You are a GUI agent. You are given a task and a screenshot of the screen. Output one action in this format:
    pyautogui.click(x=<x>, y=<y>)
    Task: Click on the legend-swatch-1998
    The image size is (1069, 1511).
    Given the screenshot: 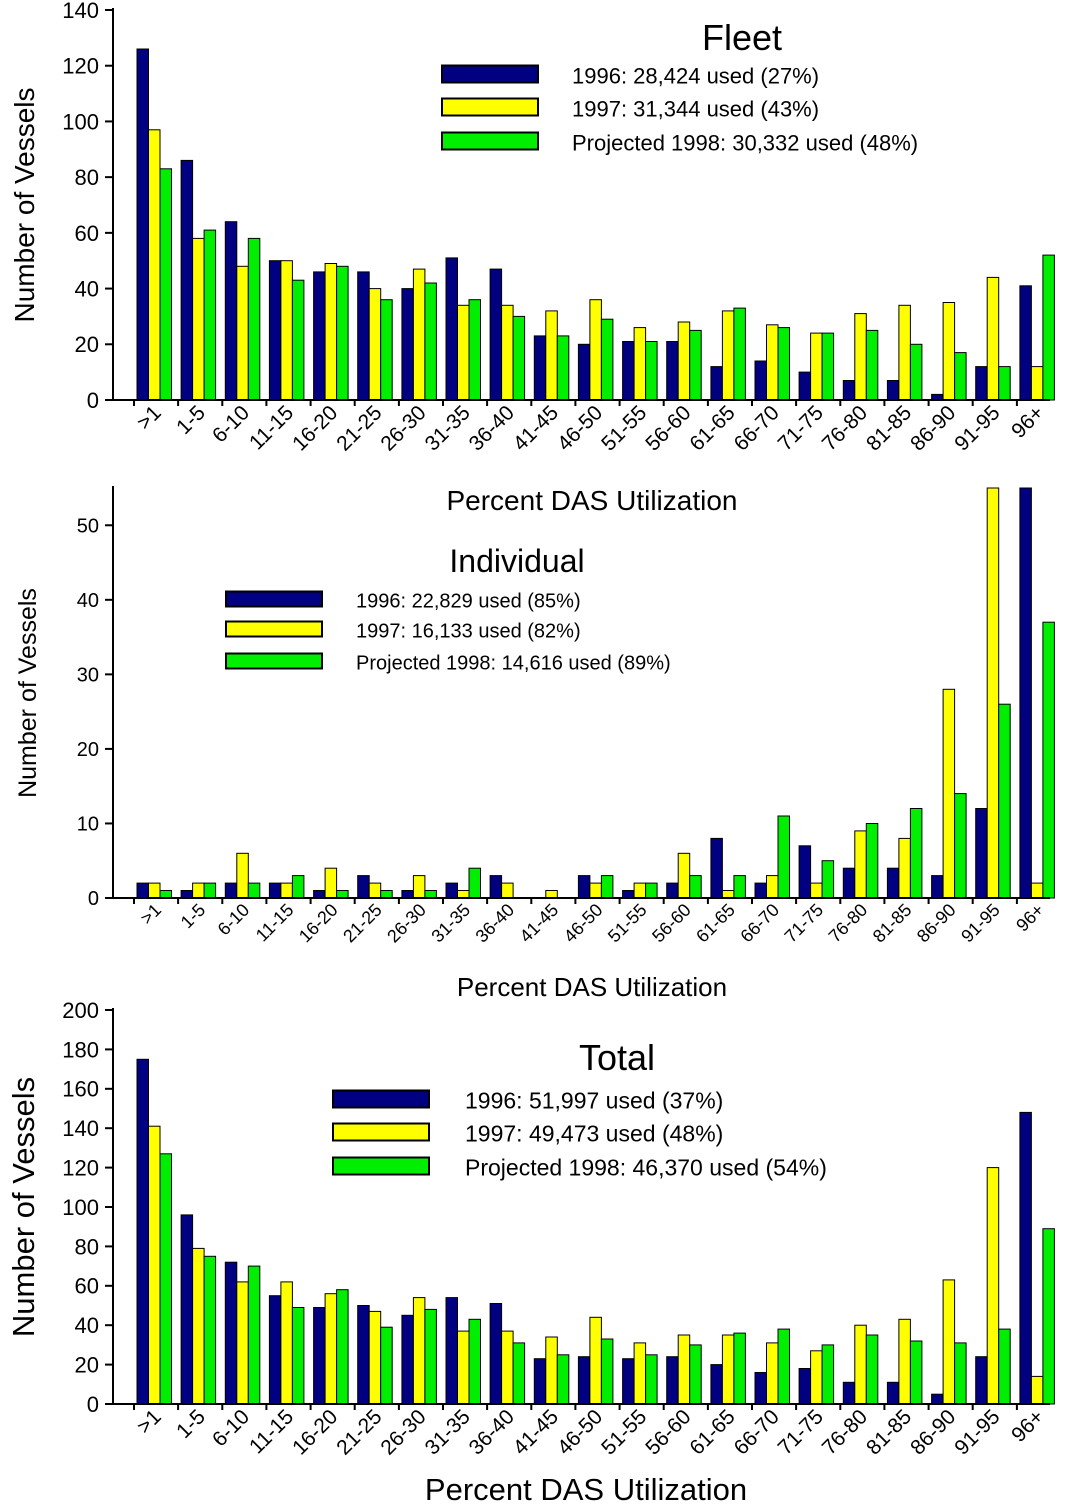 What is the action you would take?
    pyautogui.click(x=490, y=141)
    